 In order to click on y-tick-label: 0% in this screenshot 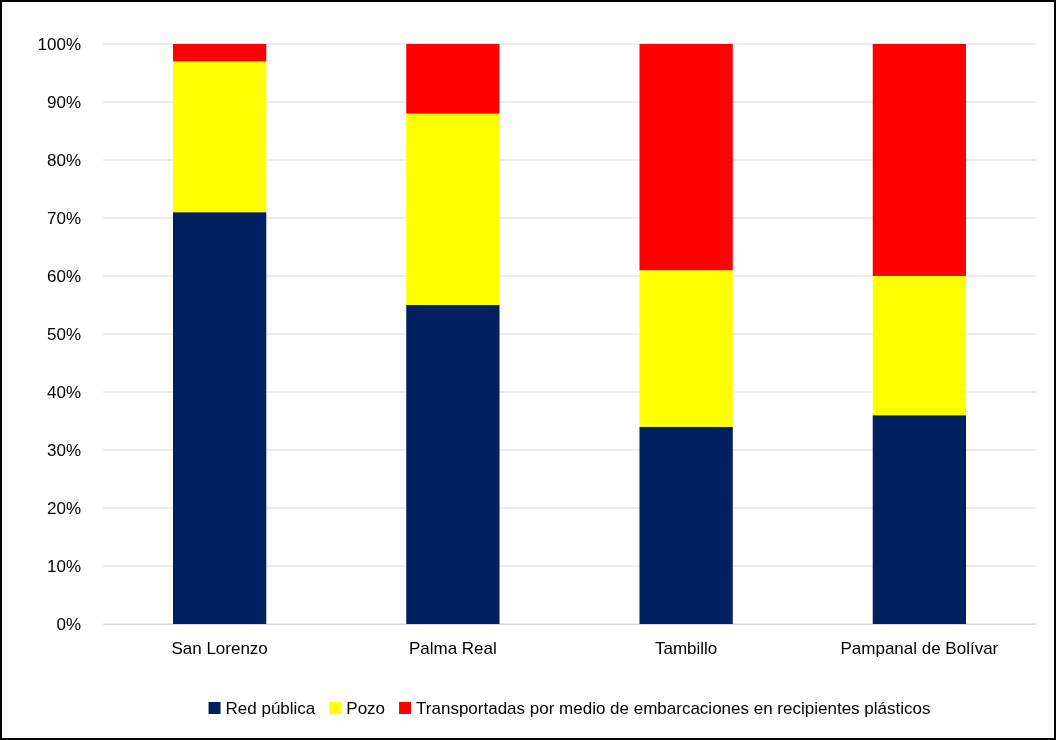, I will do `click(68, 624)`.